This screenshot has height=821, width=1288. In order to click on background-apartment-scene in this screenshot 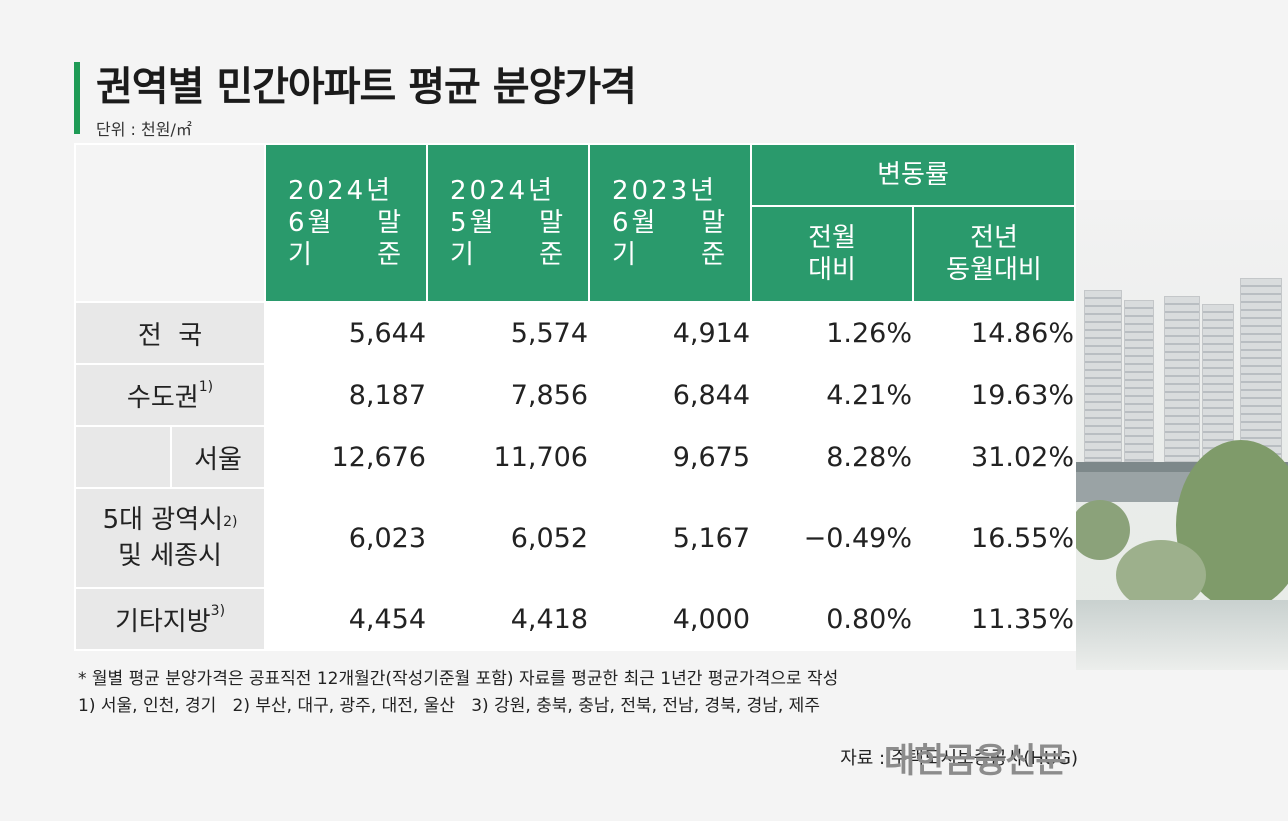, I will do `click(1179, 435)`.